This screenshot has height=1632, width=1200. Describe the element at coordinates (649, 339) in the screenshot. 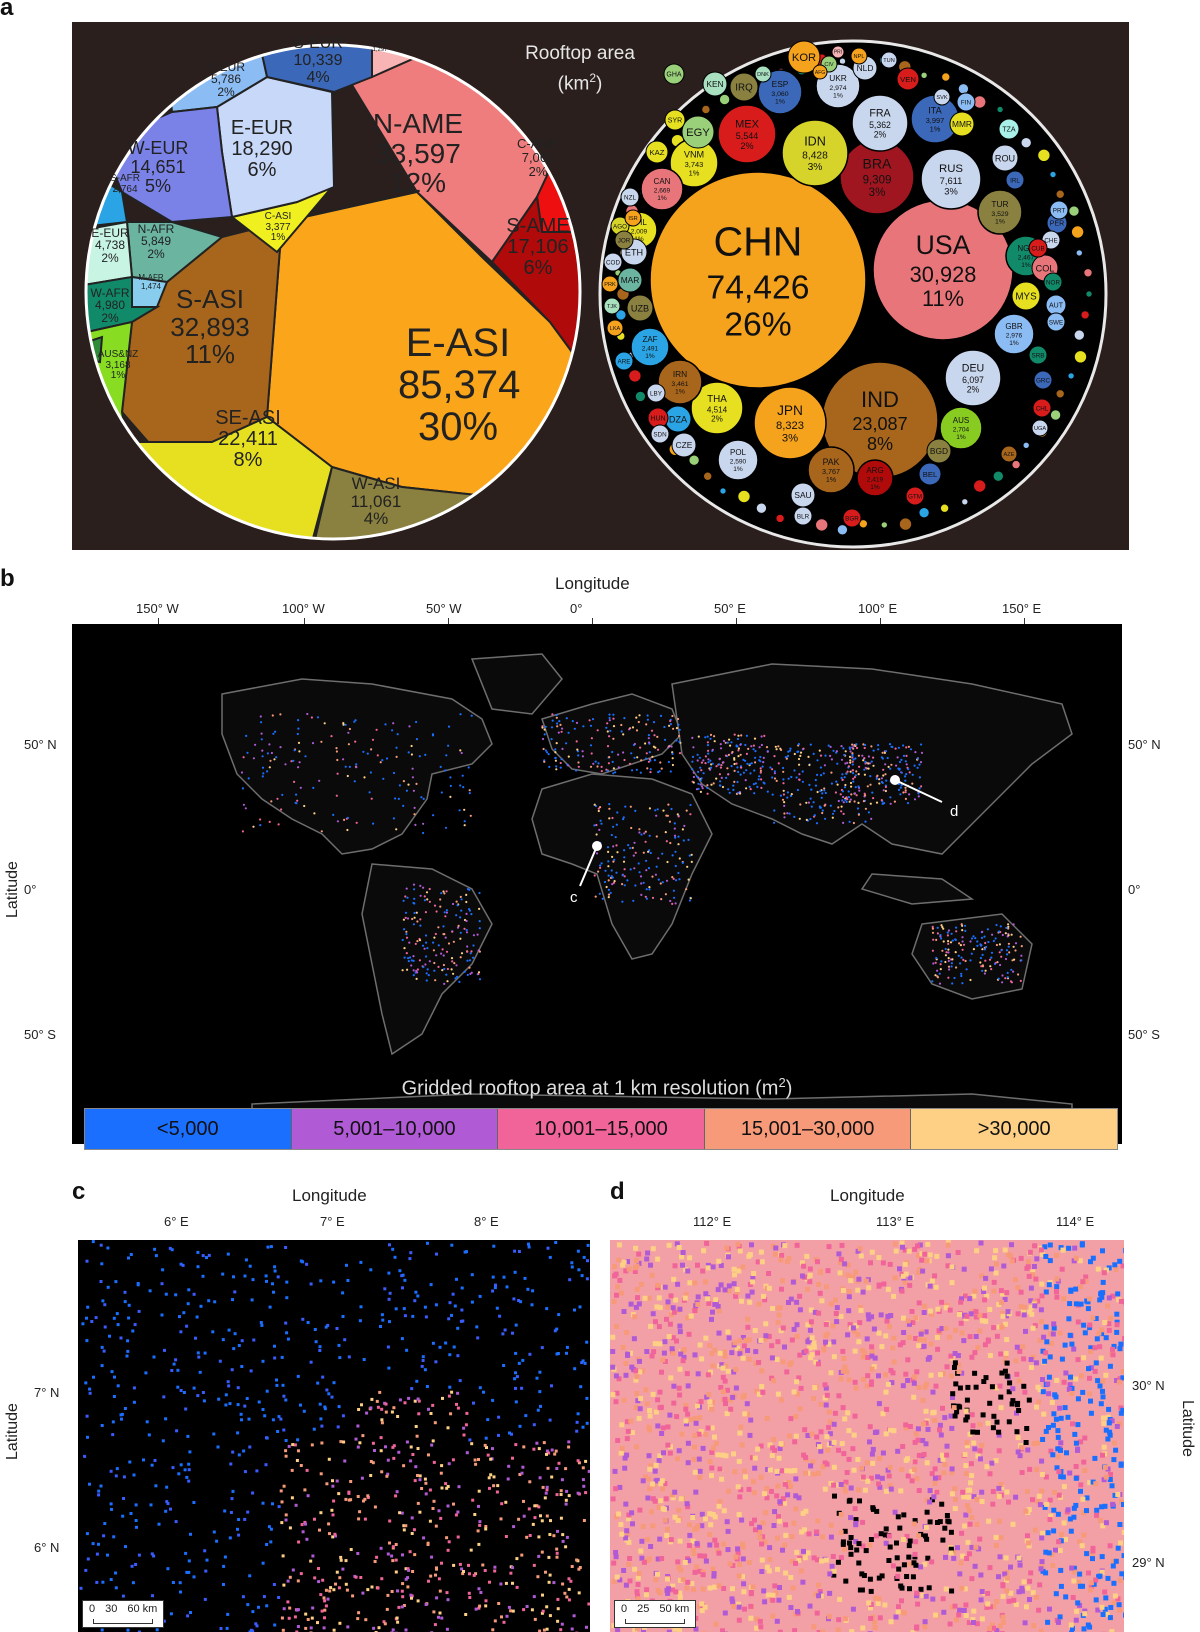

I see `country-code: ZAF` at that location.